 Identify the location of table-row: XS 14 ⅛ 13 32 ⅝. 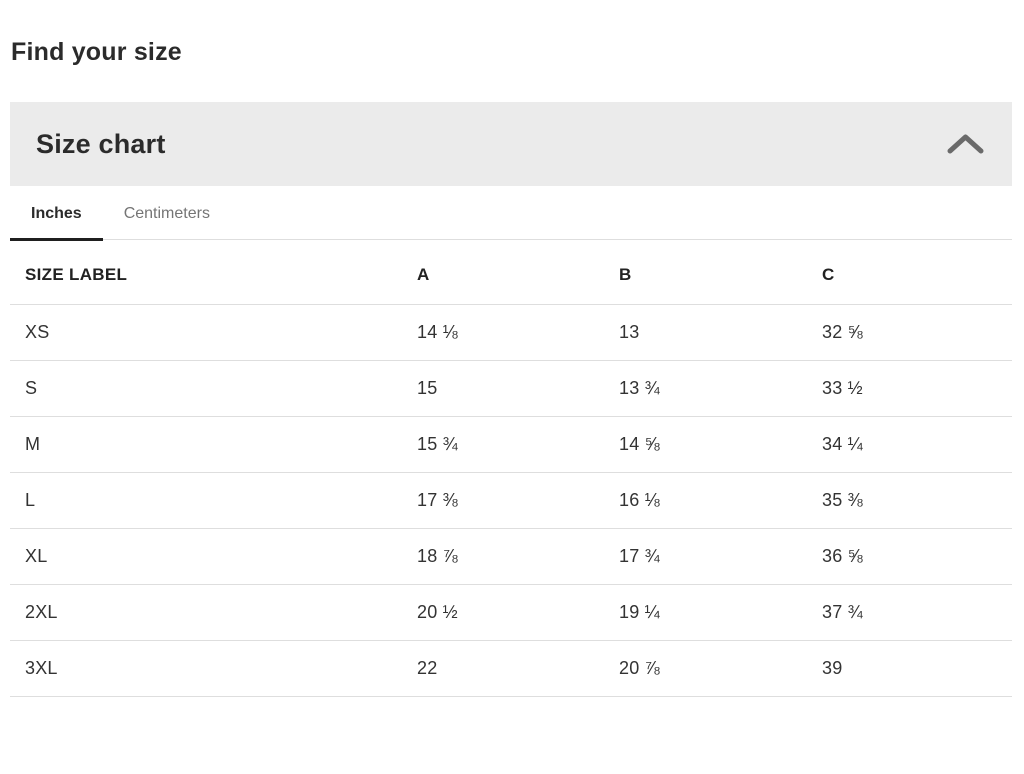
(511, 332).